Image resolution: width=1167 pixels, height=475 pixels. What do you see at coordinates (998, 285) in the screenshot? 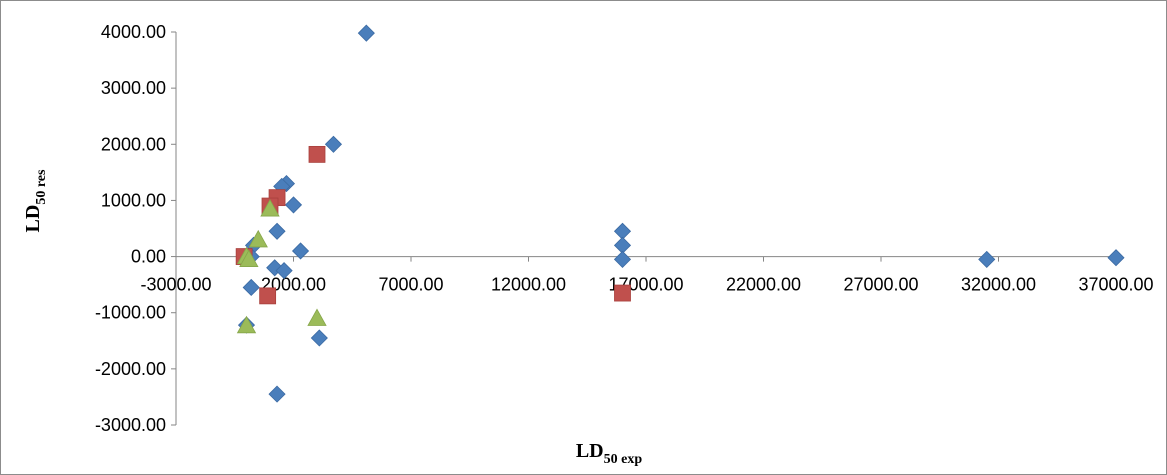
I see `x-tick-label: 32000.00` at bounding box center [998, 285].